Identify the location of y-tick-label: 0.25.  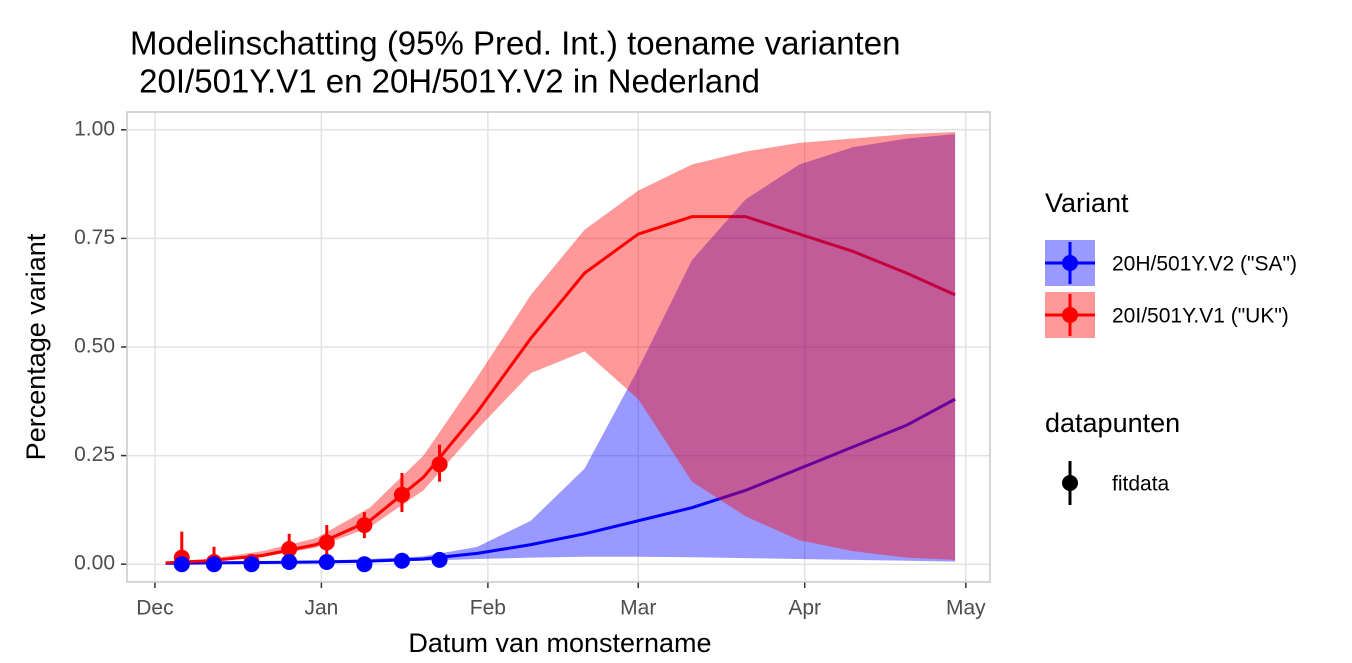
(94, 454).